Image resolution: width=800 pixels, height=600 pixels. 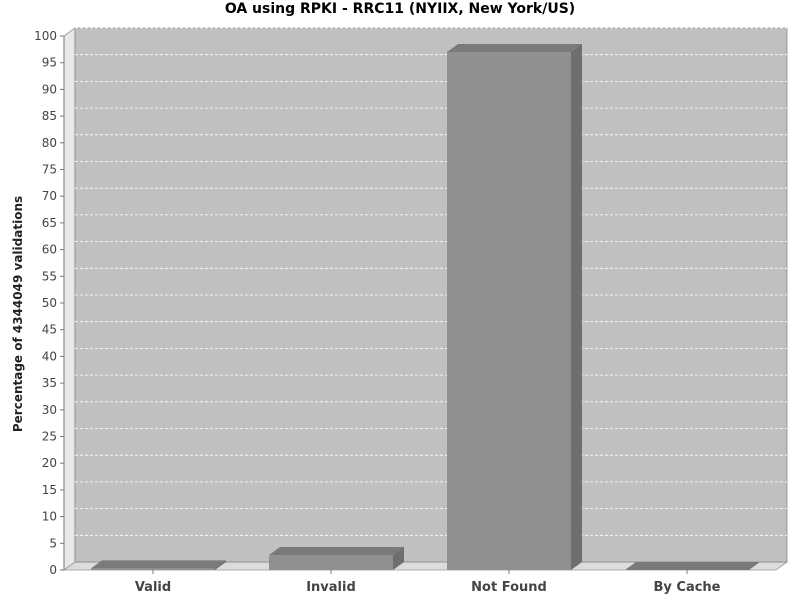 I want to click on y-tick-label: 45, so click(x=49, y=330).